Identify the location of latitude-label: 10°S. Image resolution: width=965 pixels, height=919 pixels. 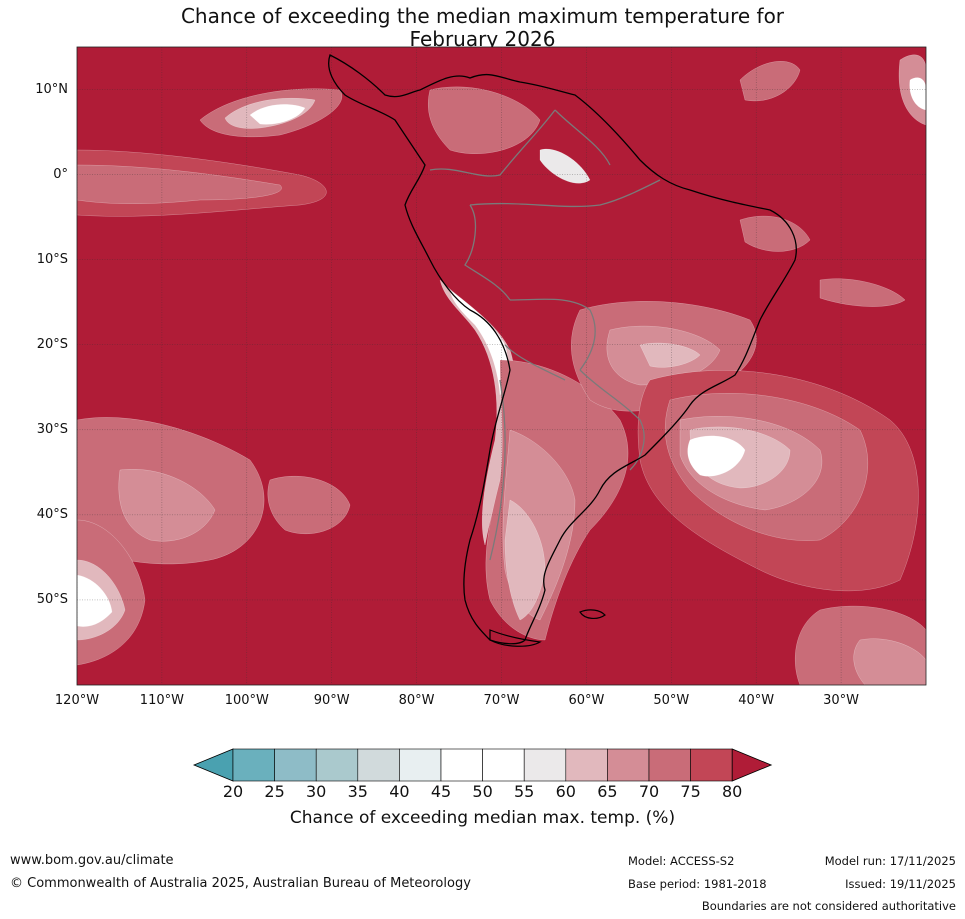
(52, 259).